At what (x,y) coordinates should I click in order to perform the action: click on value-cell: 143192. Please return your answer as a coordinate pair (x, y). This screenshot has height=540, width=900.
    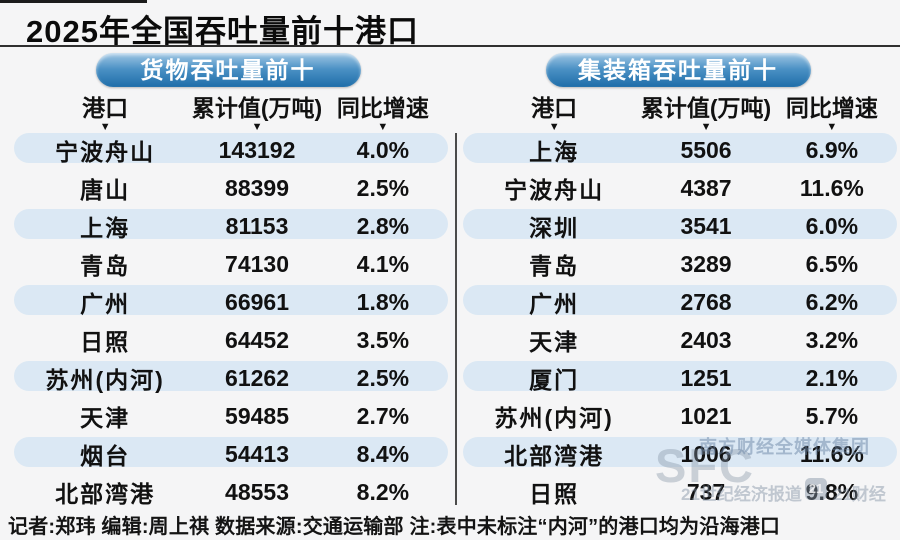
    Looking at the image, I should click on (257, 149).